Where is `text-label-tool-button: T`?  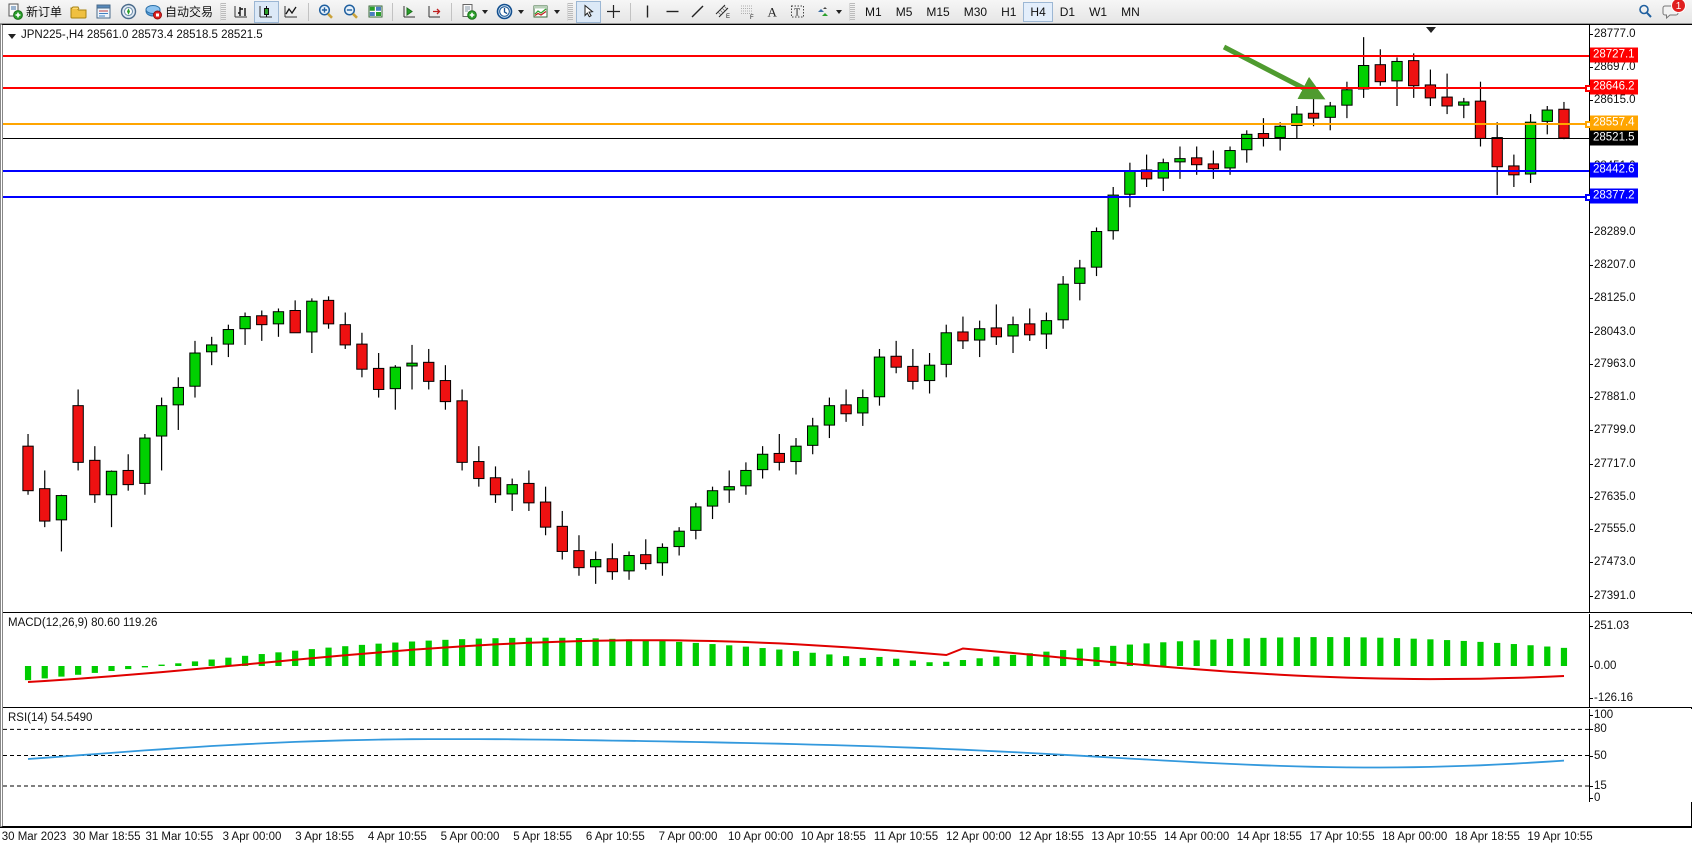 text-label-tool-button: T is located at coordinates (797, 12).